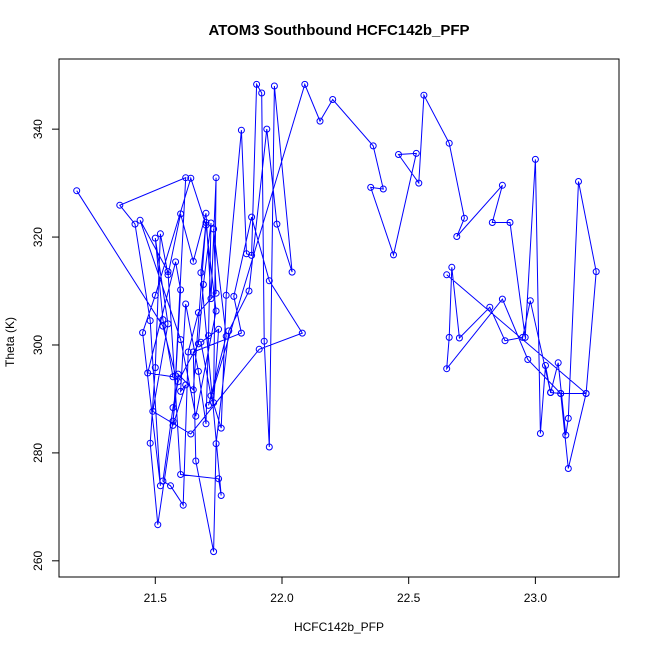 The height and width of the screenshot is (650, 650). I want to click on y-axis: 260 280 300 320 340, so click(45, 345).